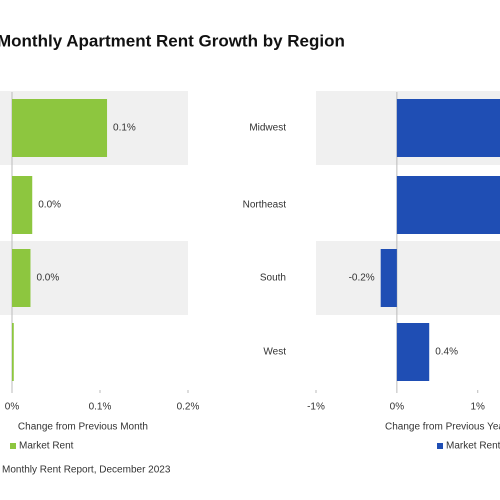  What do you see at coordinates (86, 470) in the screenshot?
I see `source-note: Monthly Rent Report, December 2023` at bounding box center [86, 470].